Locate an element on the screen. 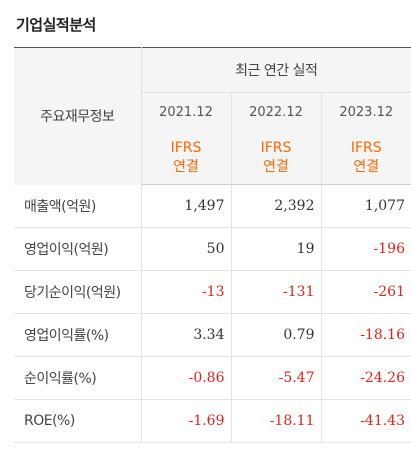 The image size is (411, 453). table-row: 매출액(억원) 1,497 2,392 1,077 is located at coordinates (212, 206).